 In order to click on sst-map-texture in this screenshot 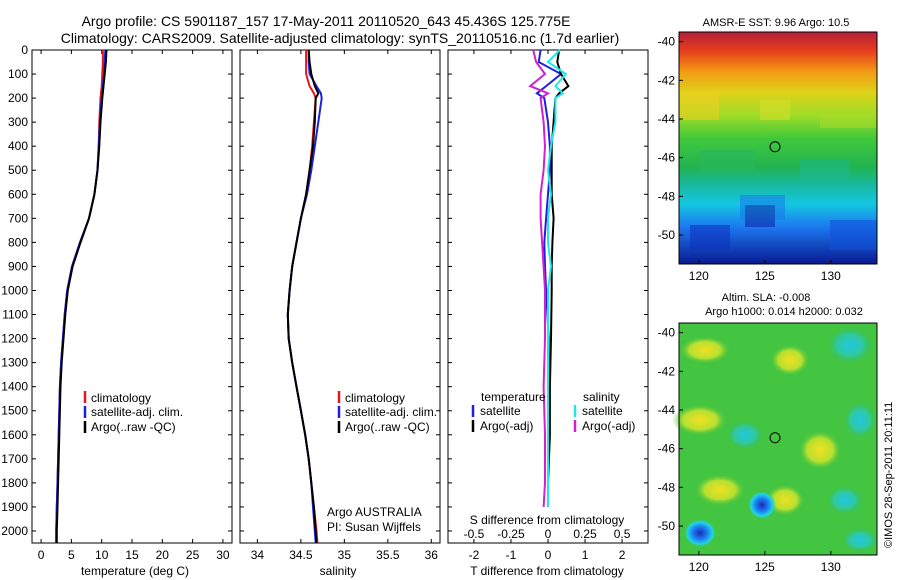, I will do `click(778, 171)`.